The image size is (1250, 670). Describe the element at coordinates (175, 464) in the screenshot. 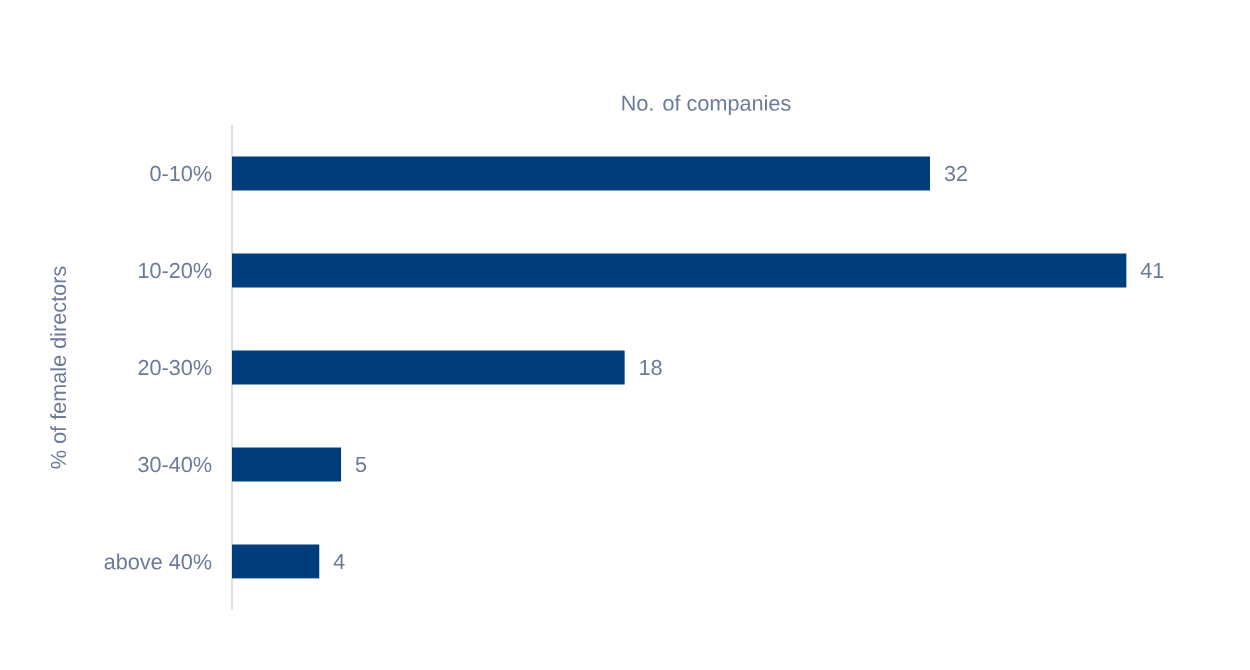

I see `y-tick-label: 30-40%` at that location.